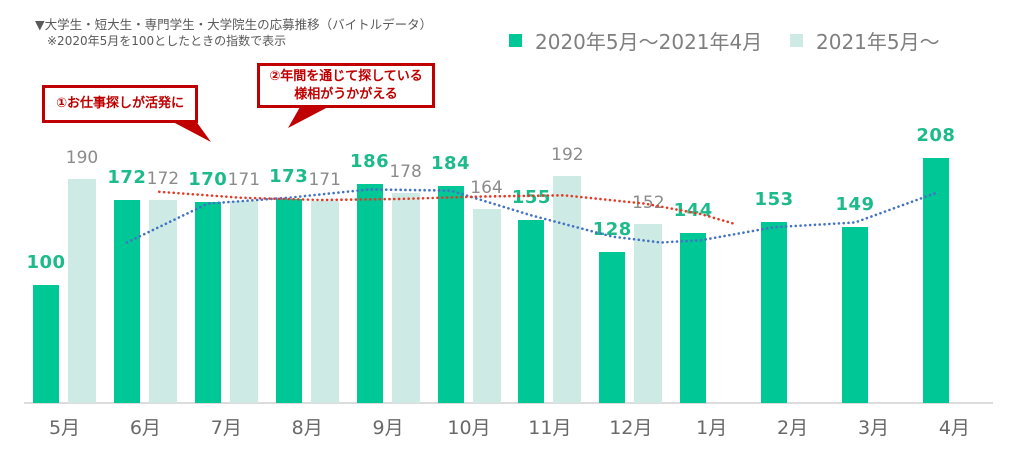 This screenshot has width=1024, height=471. What do you see at coordinates (648, 313) in the screenshot?
I see `bar-12月-series1` at bounding box center [648, 313].